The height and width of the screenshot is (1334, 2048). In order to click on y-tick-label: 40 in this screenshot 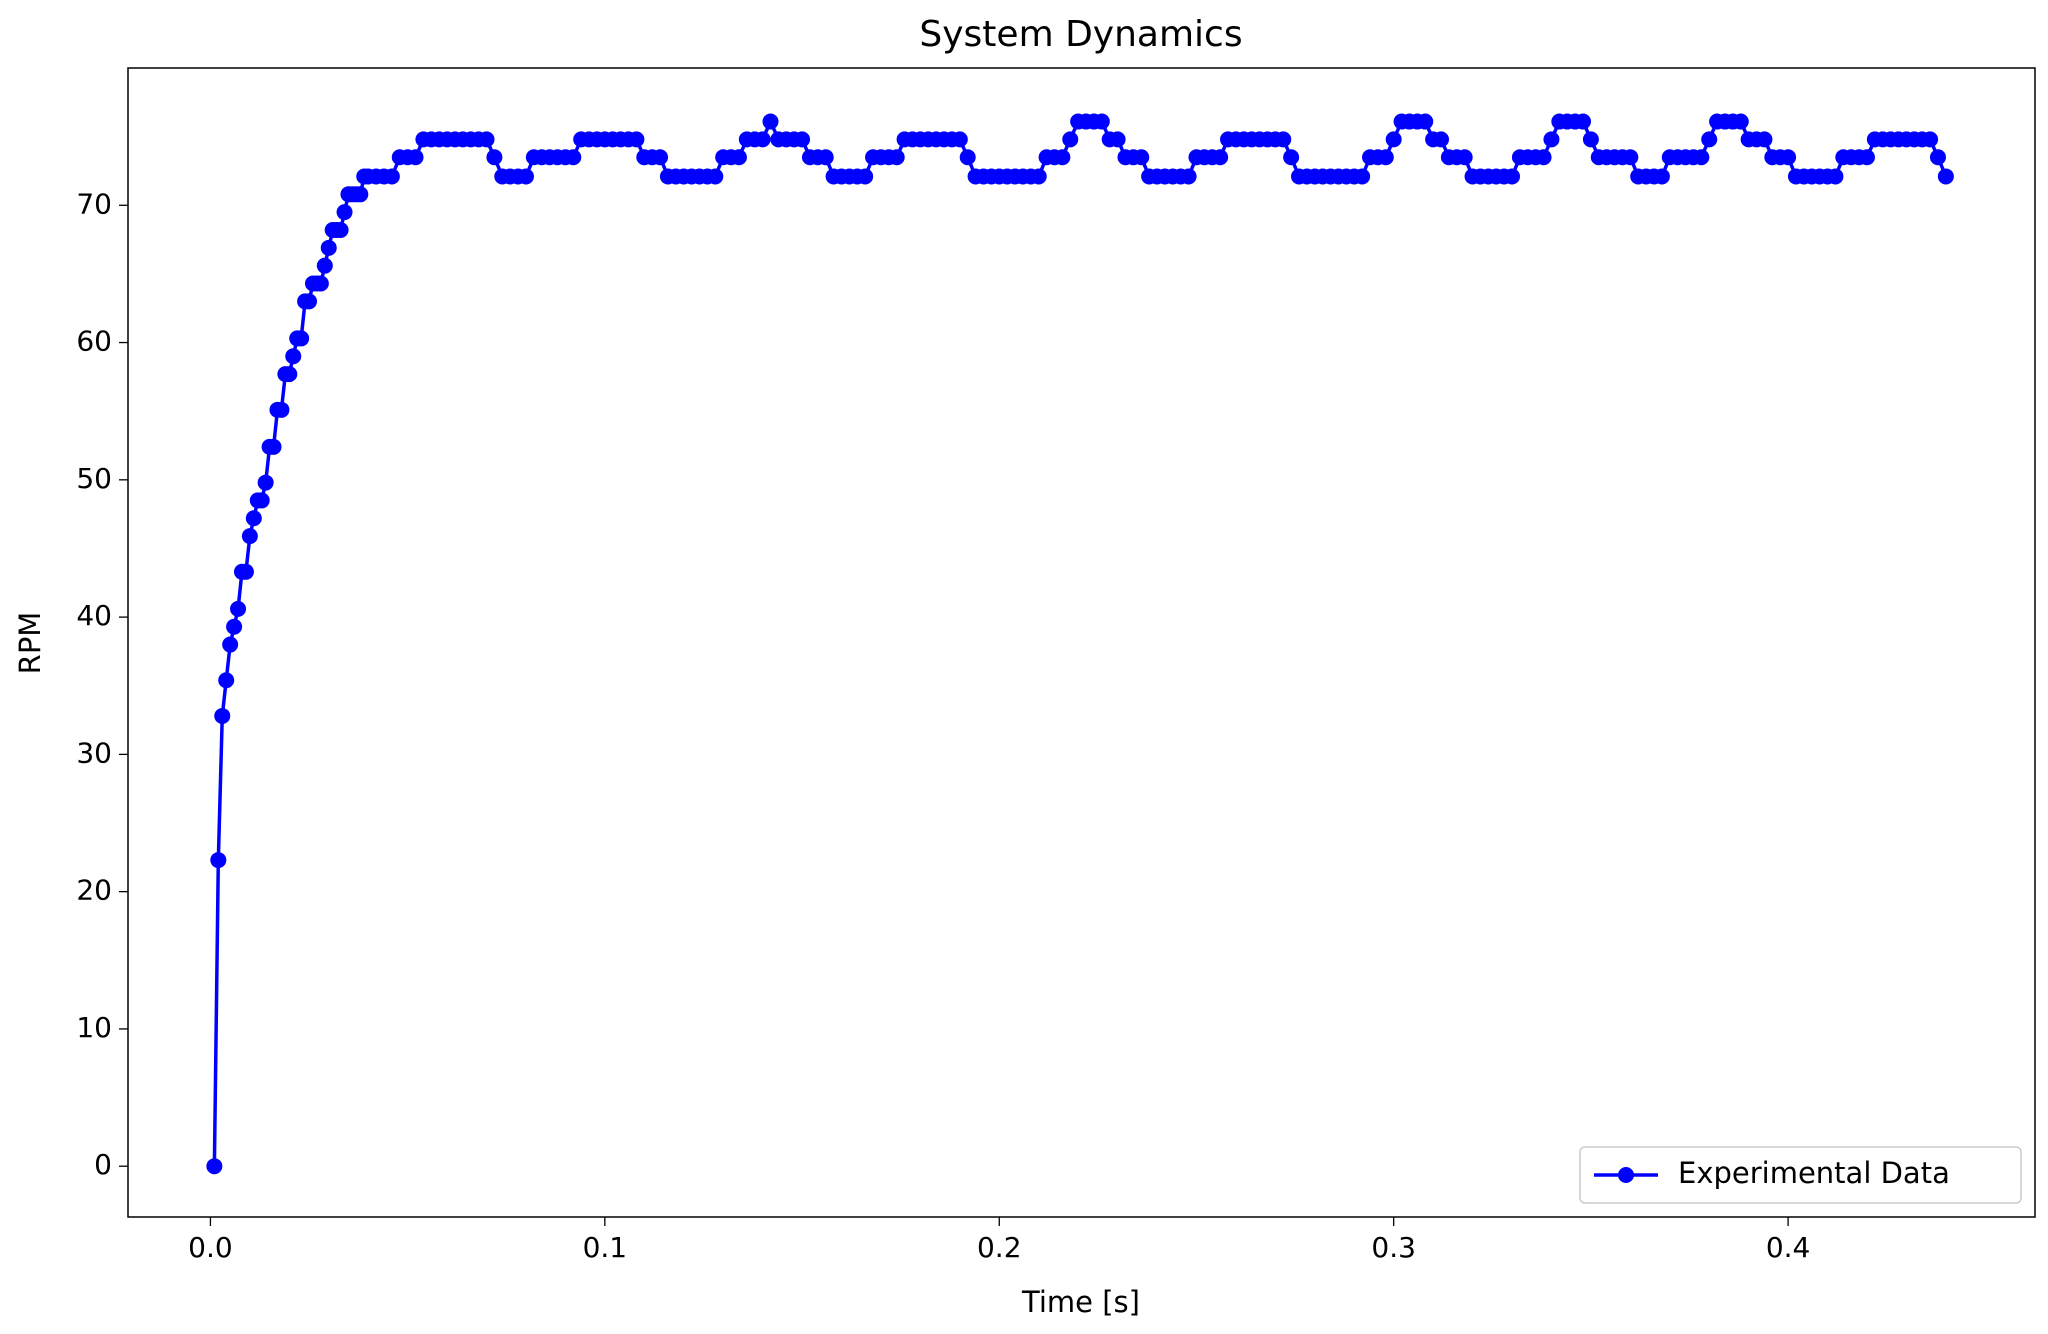, I will do `click(94, 615)`.